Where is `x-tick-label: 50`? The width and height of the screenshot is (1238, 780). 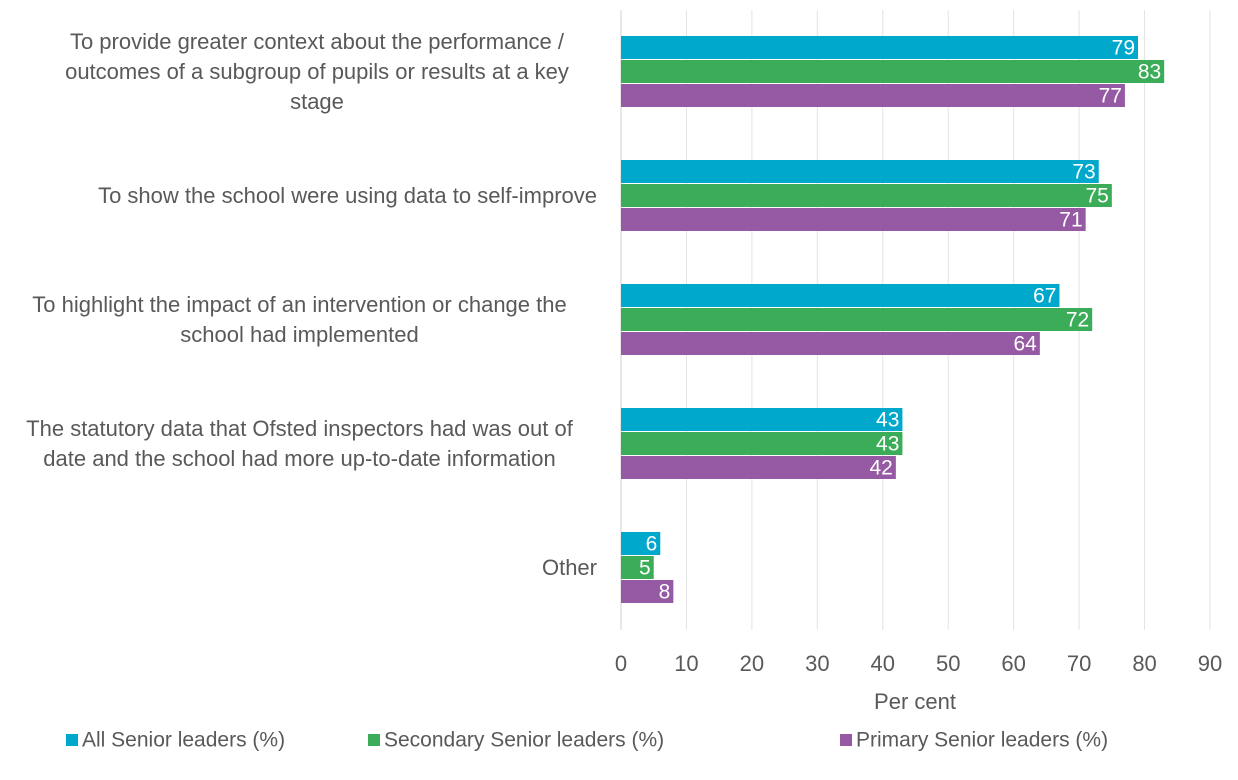
x-tick-label: 50 is located at coordinates (948, 663).